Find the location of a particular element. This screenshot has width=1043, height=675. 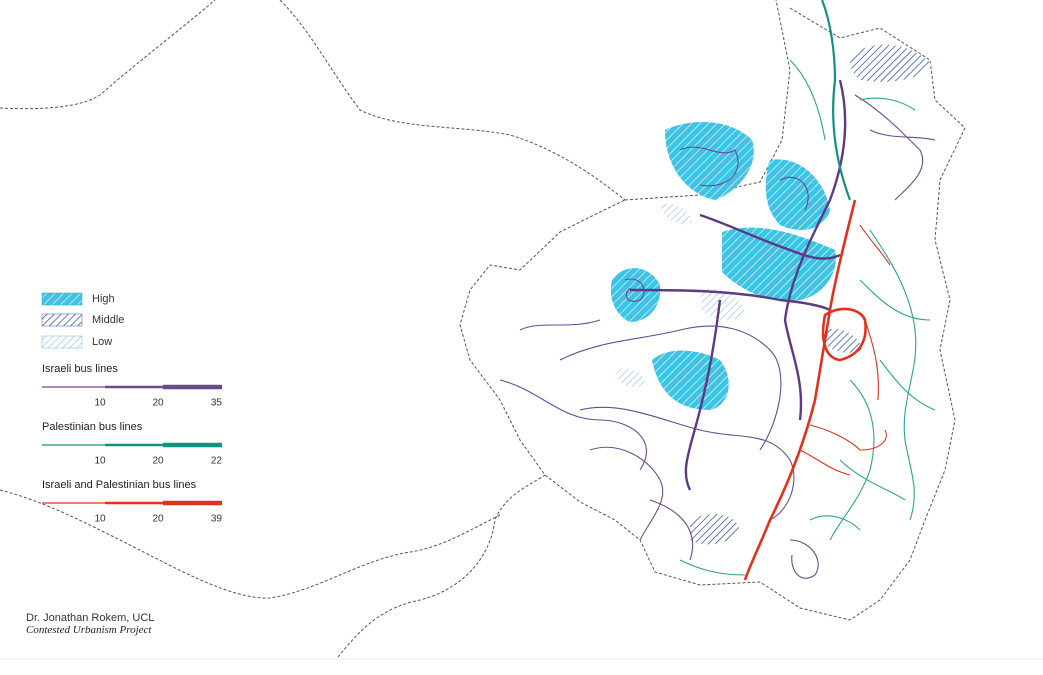

legend-swatch-low is located at coordinates (62, 342).